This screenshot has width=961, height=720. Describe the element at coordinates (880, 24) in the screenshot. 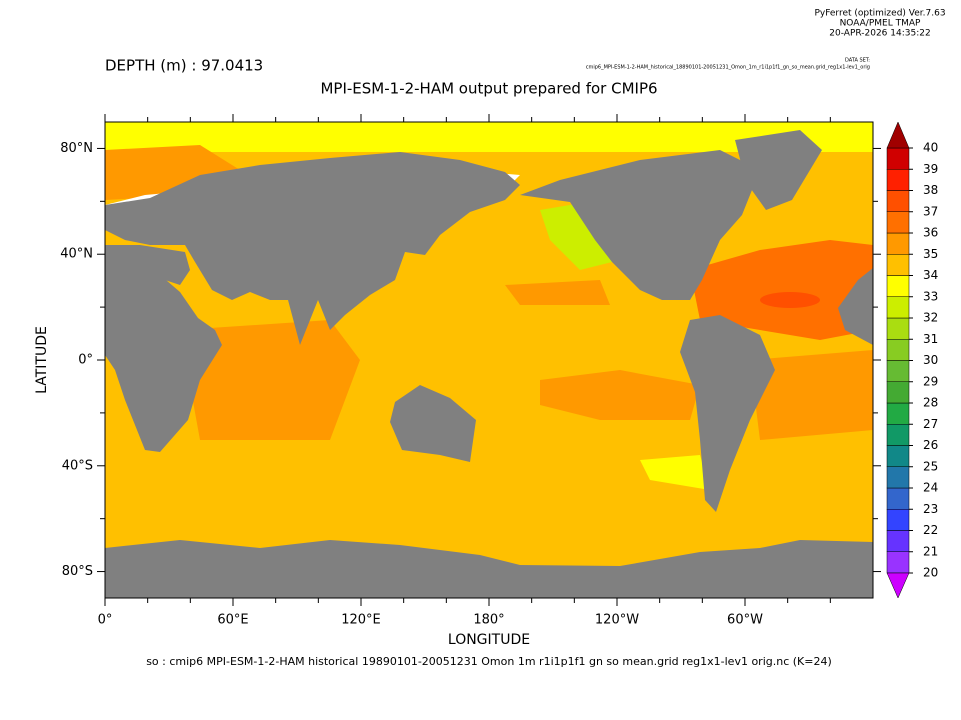

I see `program-org: NOAA/PMEL TMAP` at that location.